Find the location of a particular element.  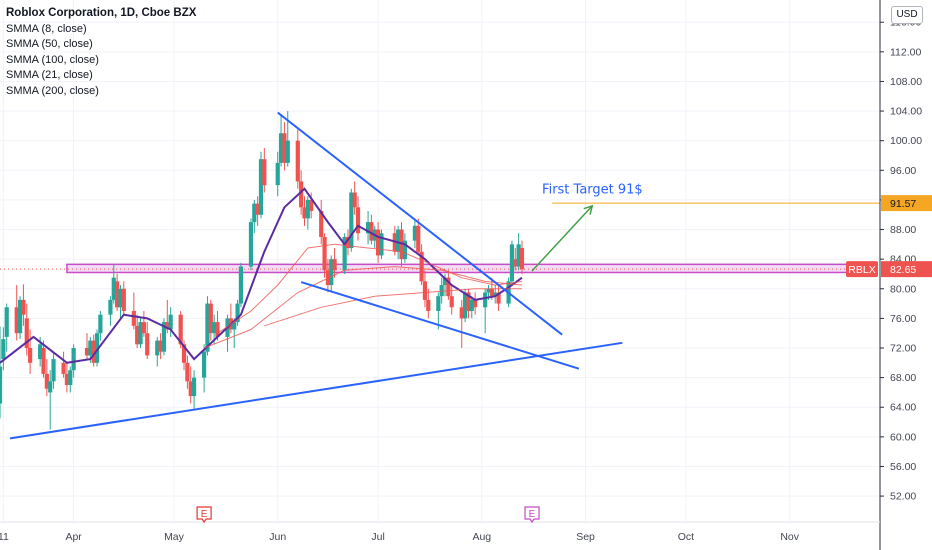

date-tick-label: Oct is located at coordinates (686, 537).